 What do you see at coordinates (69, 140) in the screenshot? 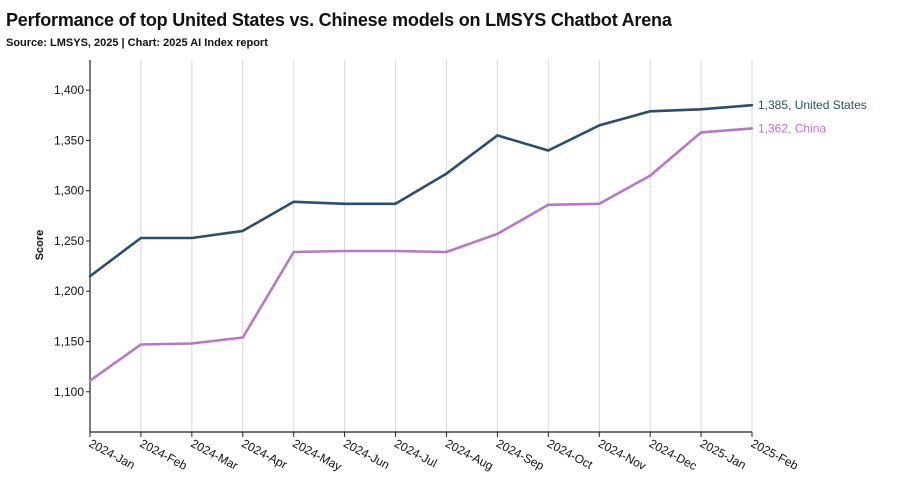
I see `y-tick-label: 1,350` at bounding box center [69, 140].